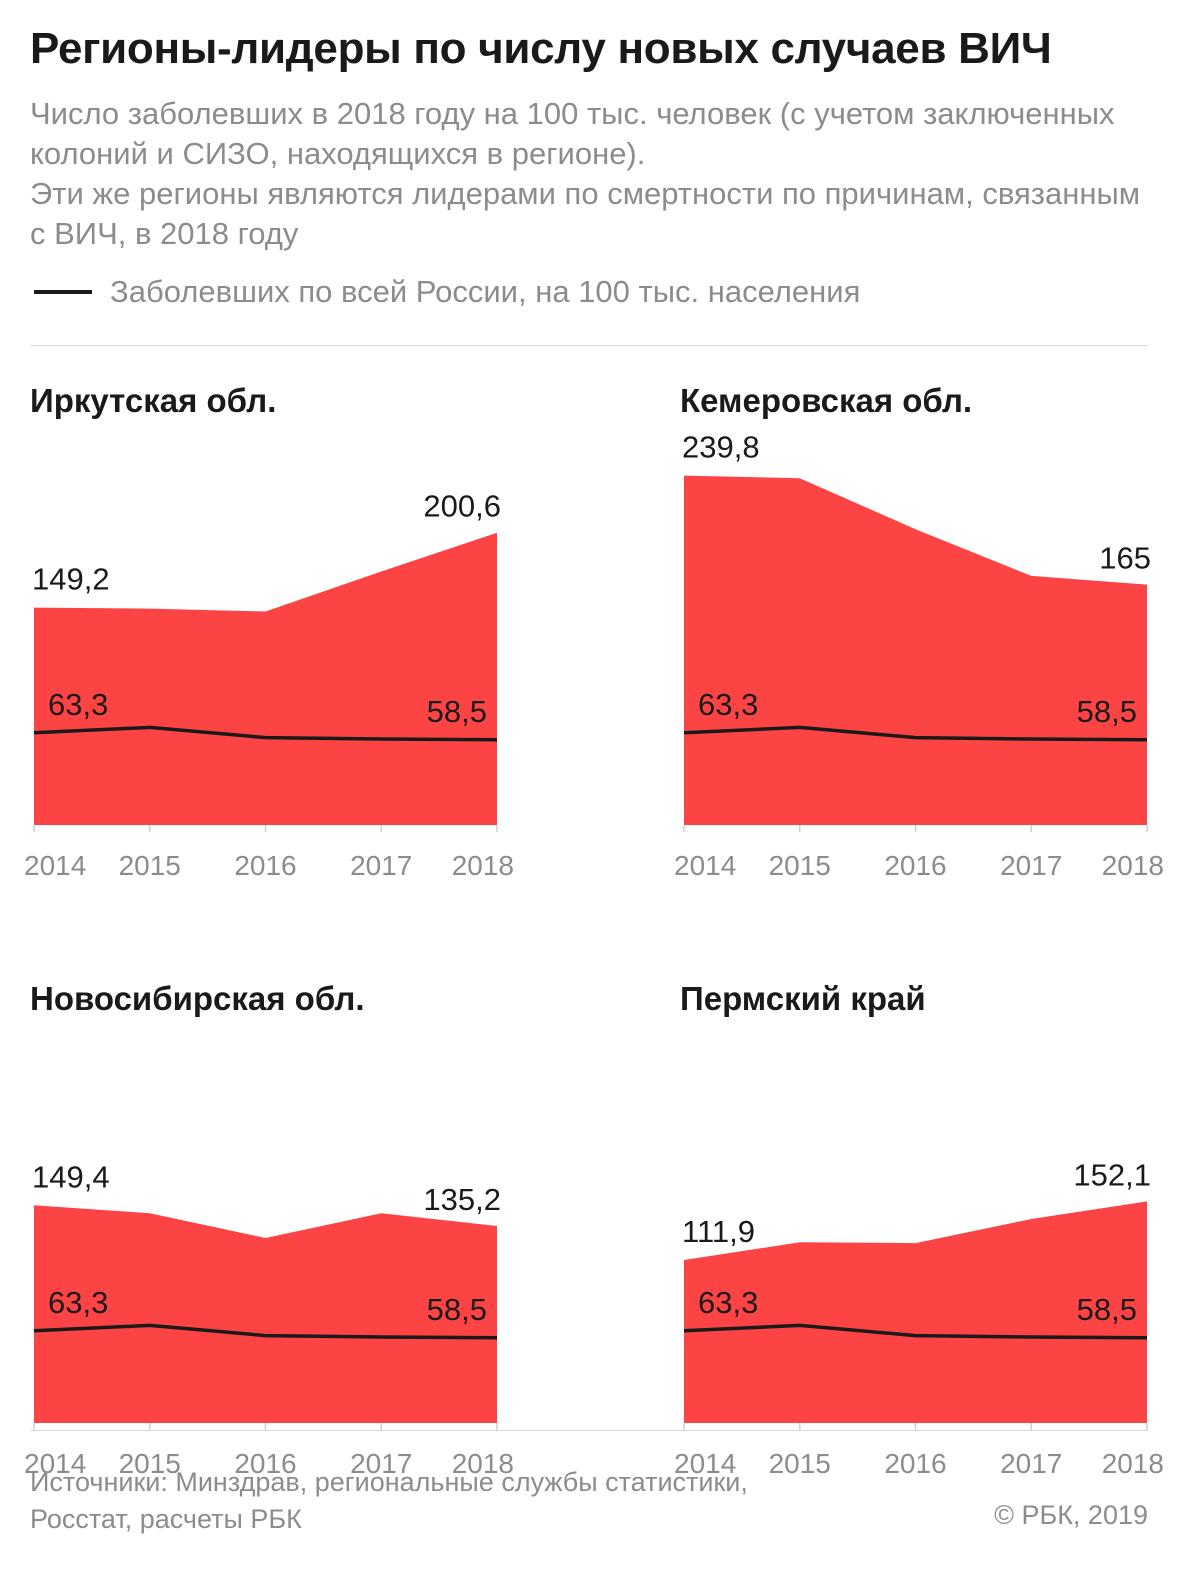  I want to click on data-label: 149,4, so click(71, 1176).